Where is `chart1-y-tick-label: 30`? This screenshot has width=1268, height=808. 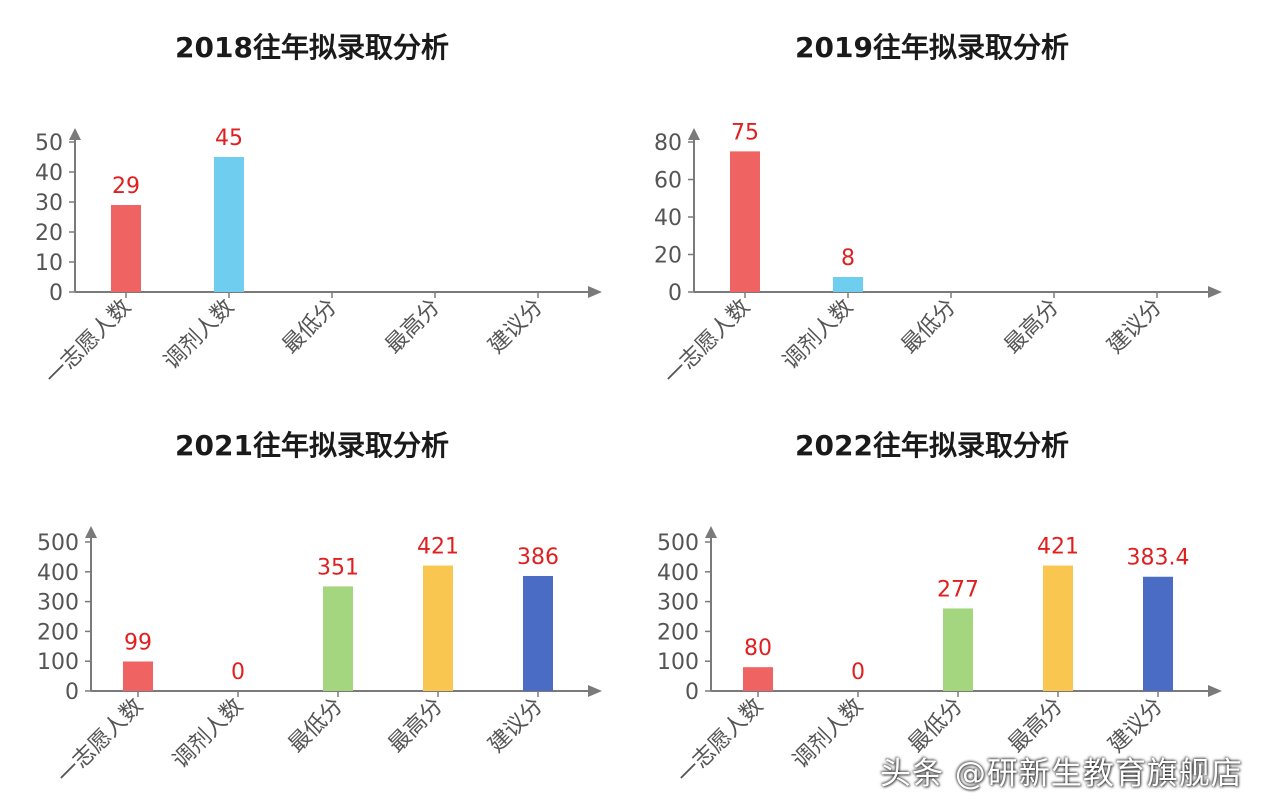
chart1-y-tick-label: 30 is located at coordinates (49, 203).